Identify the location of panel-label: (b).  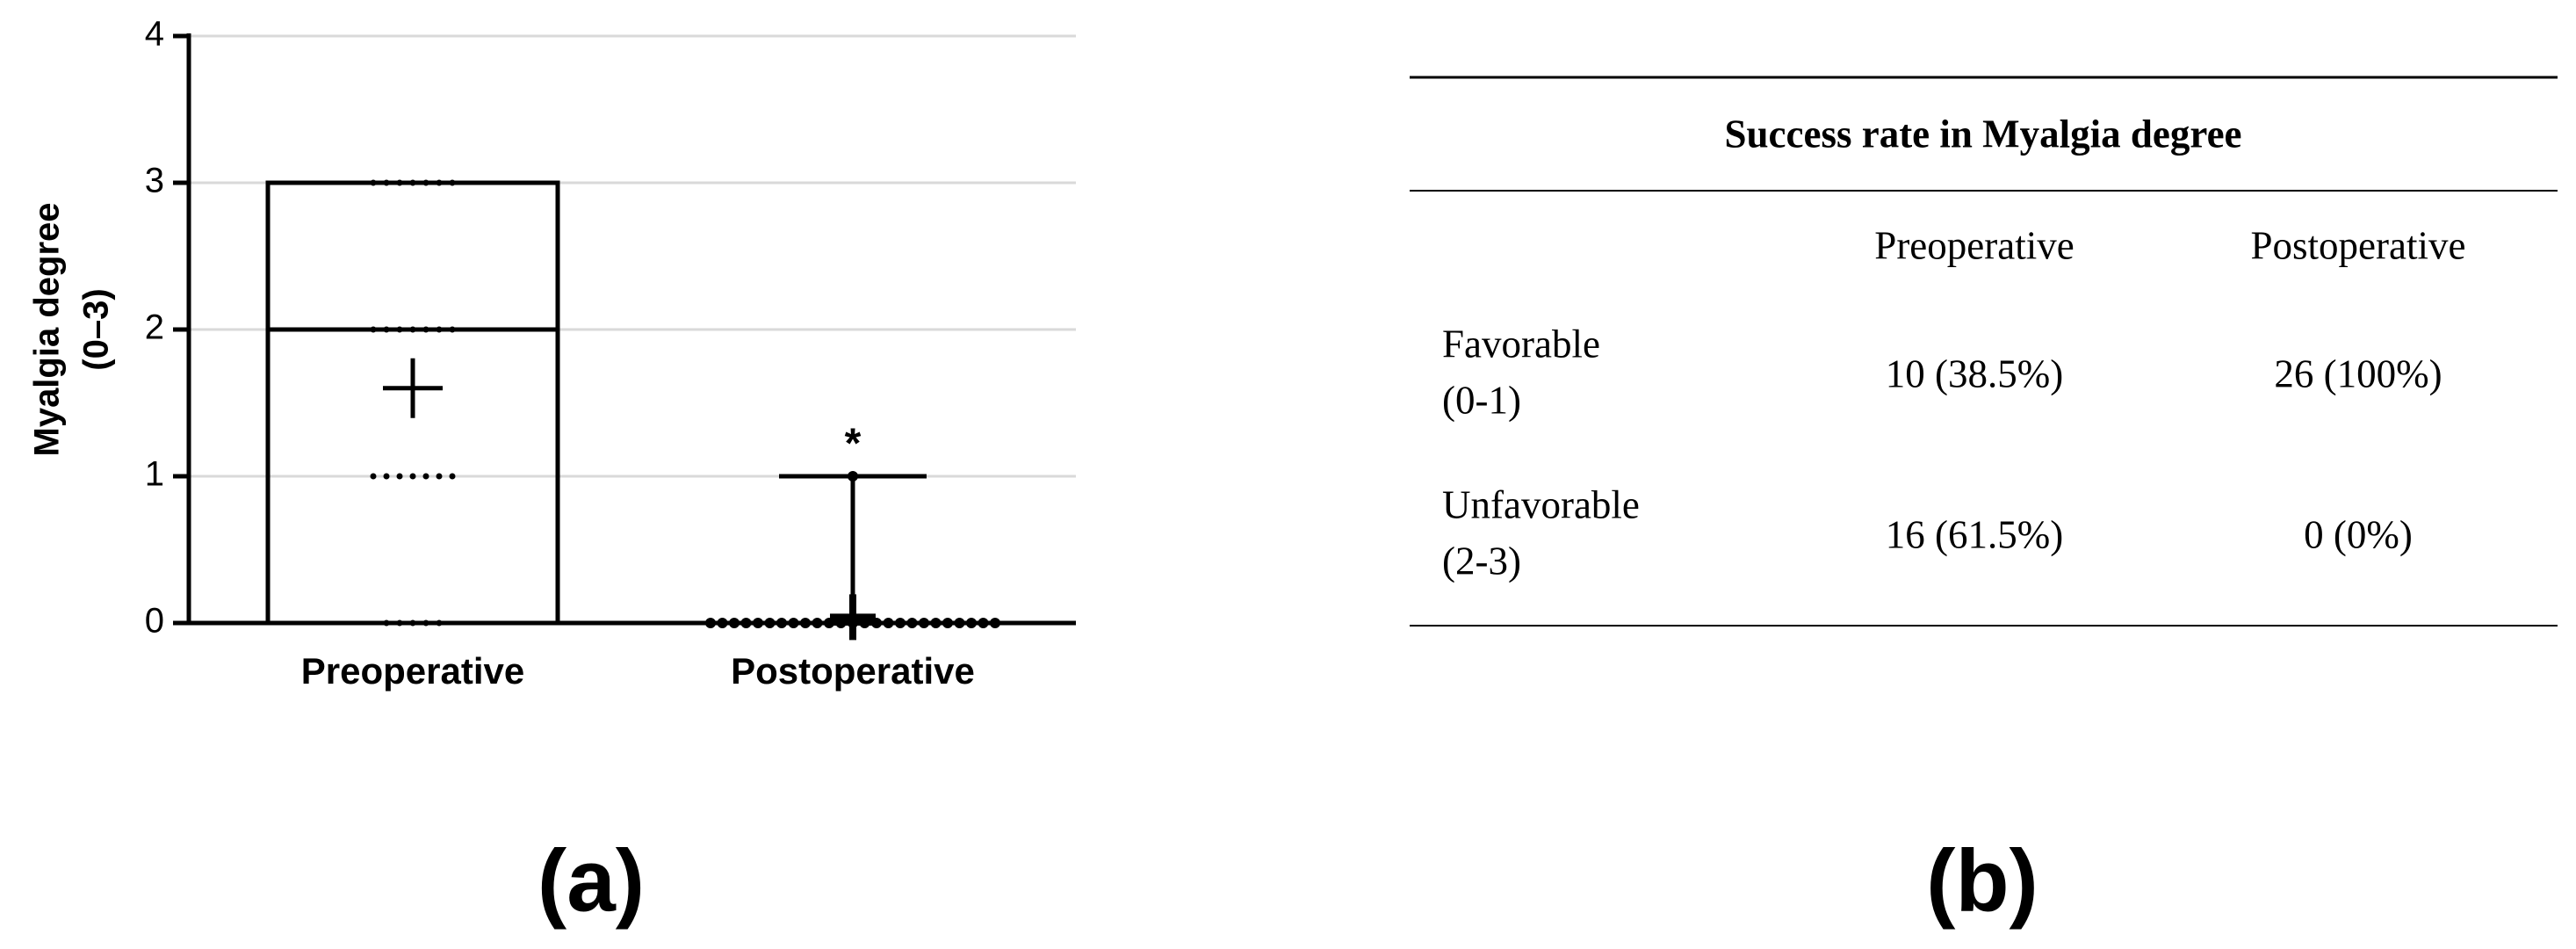
(1982, 880).